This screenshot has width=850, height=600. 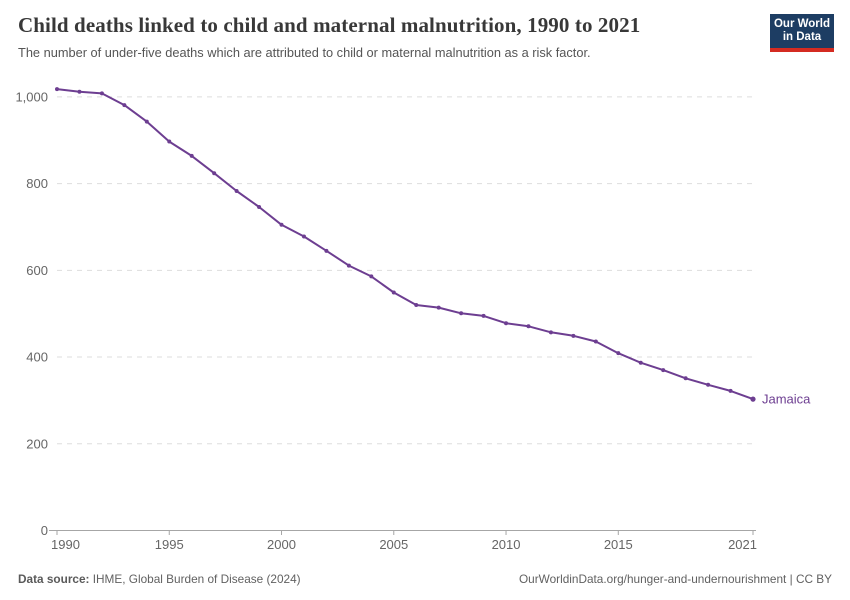 What do you see at coordinates (663, 370) in the screenshot?
I see `data-point-2017` at bounding box center [663, 370].